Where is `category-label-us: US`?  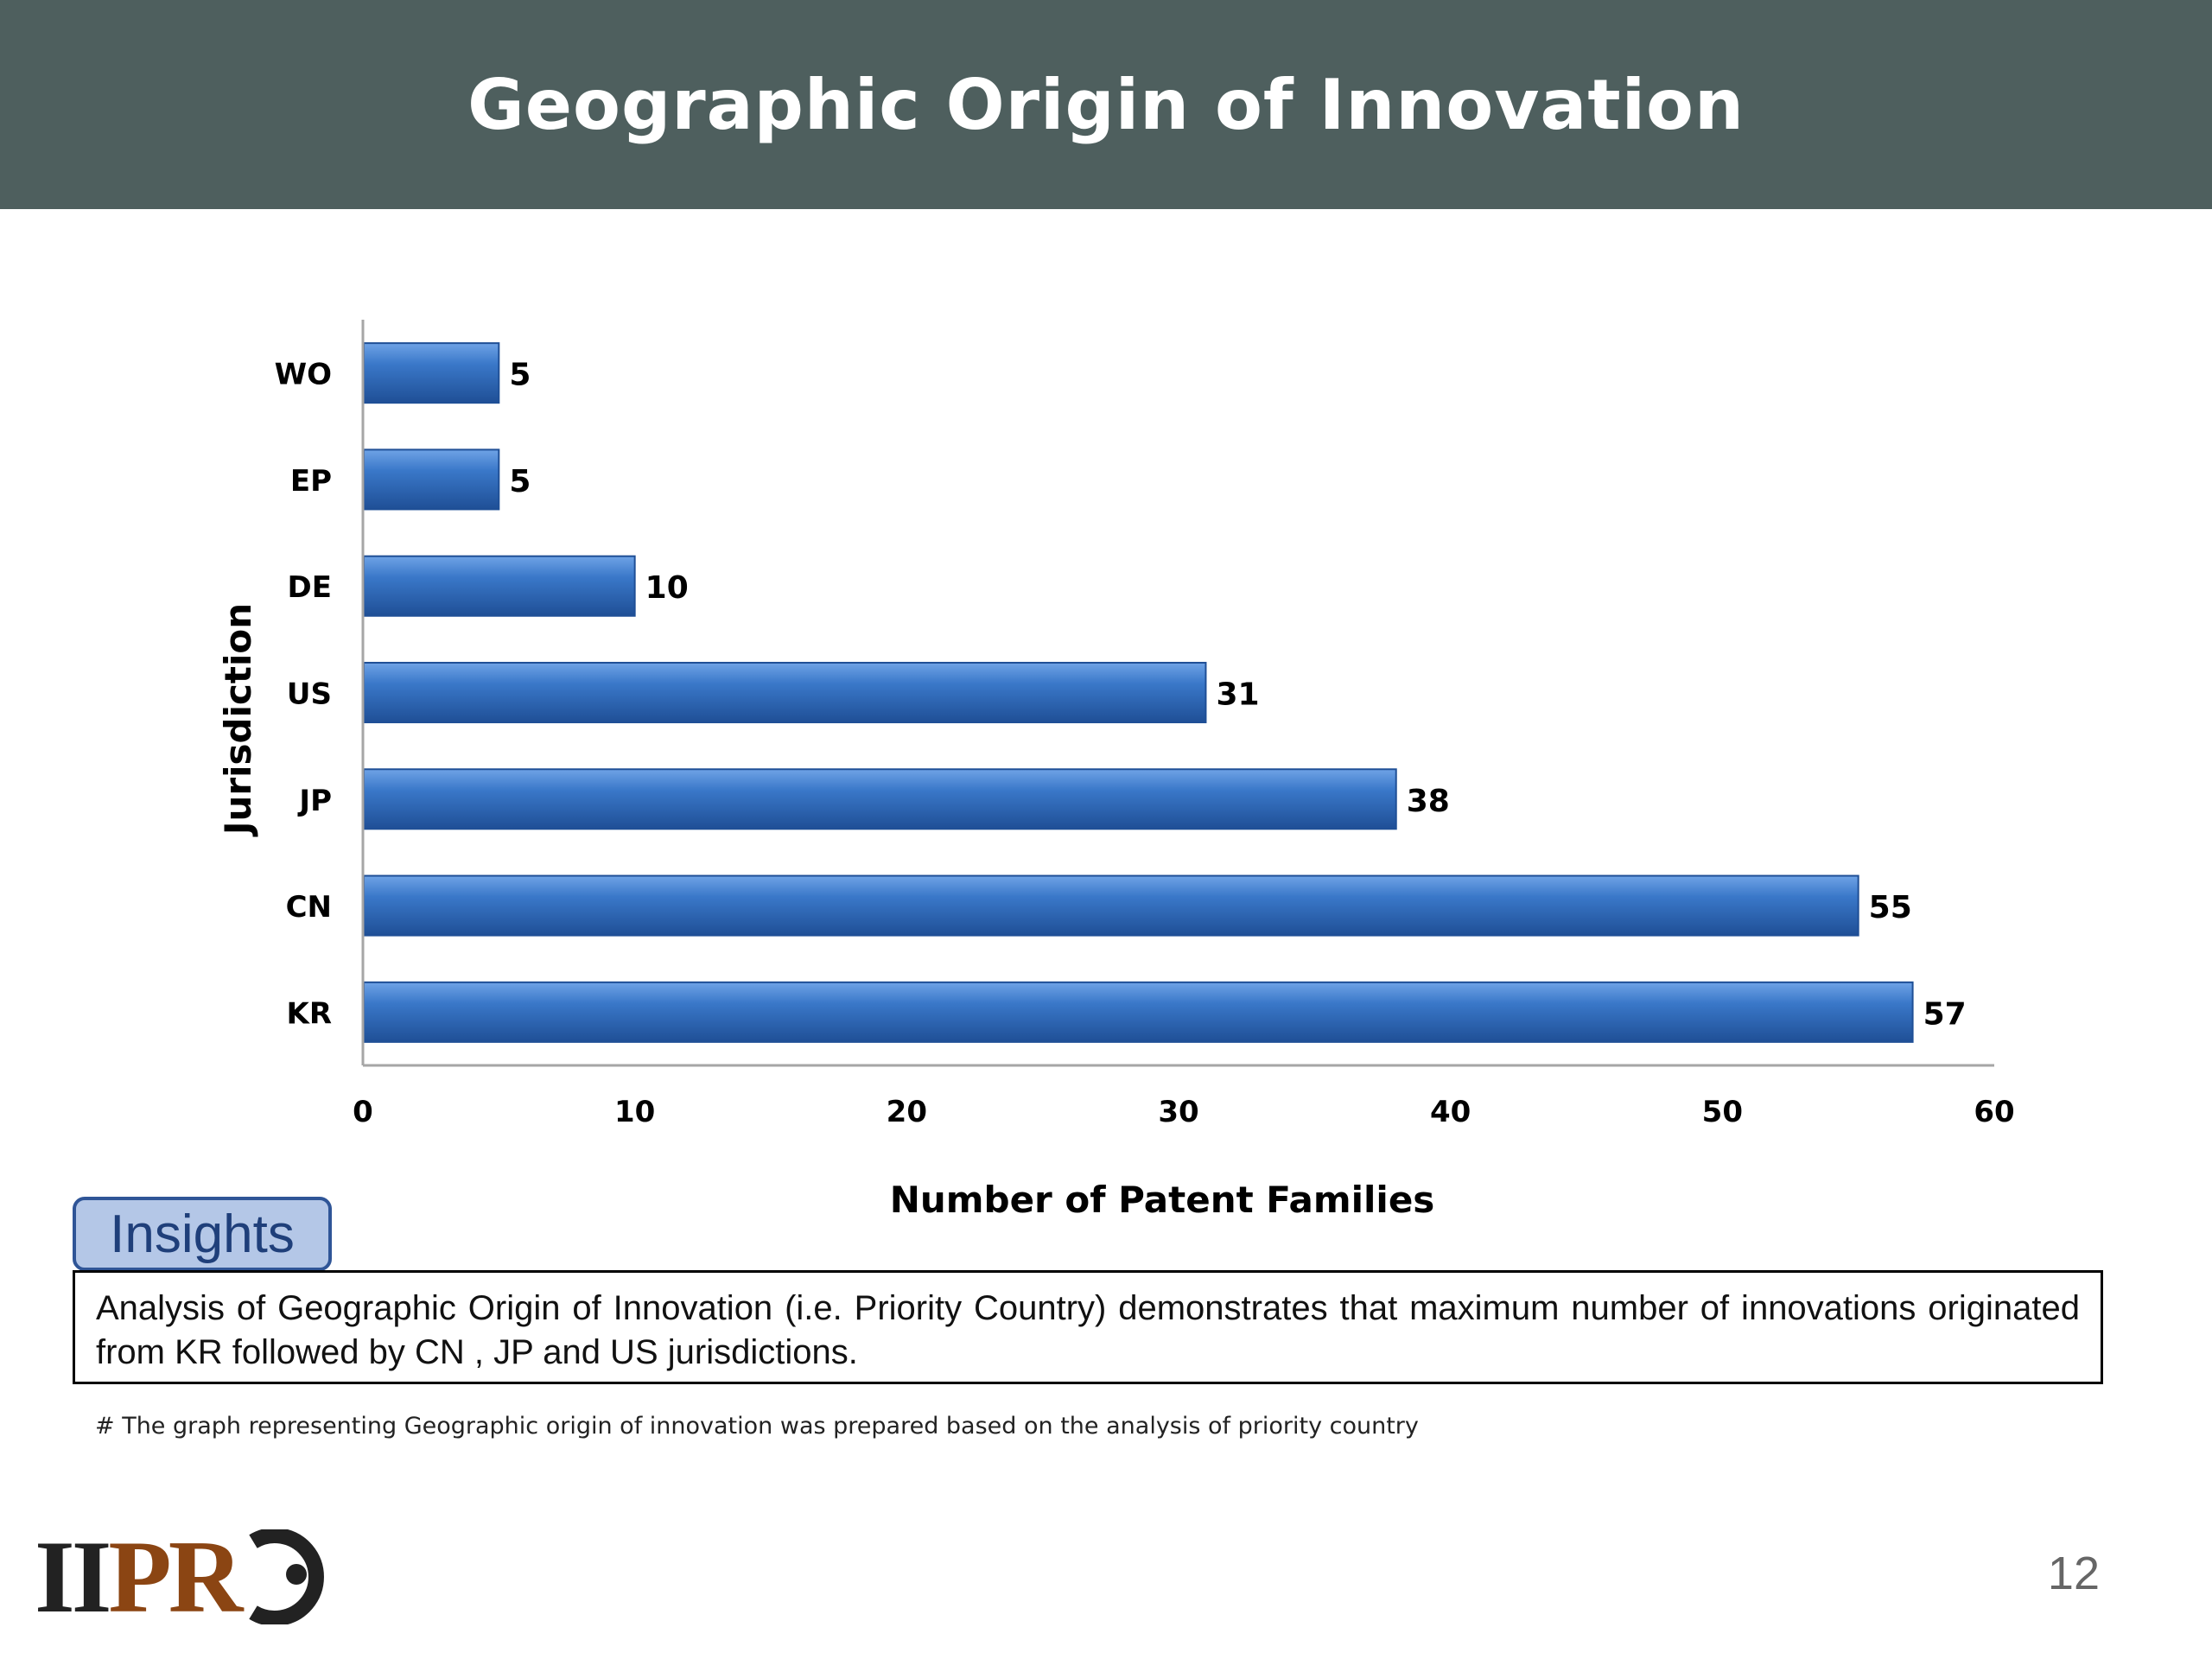 category-label-us: US is located at coordinates (309, 694).